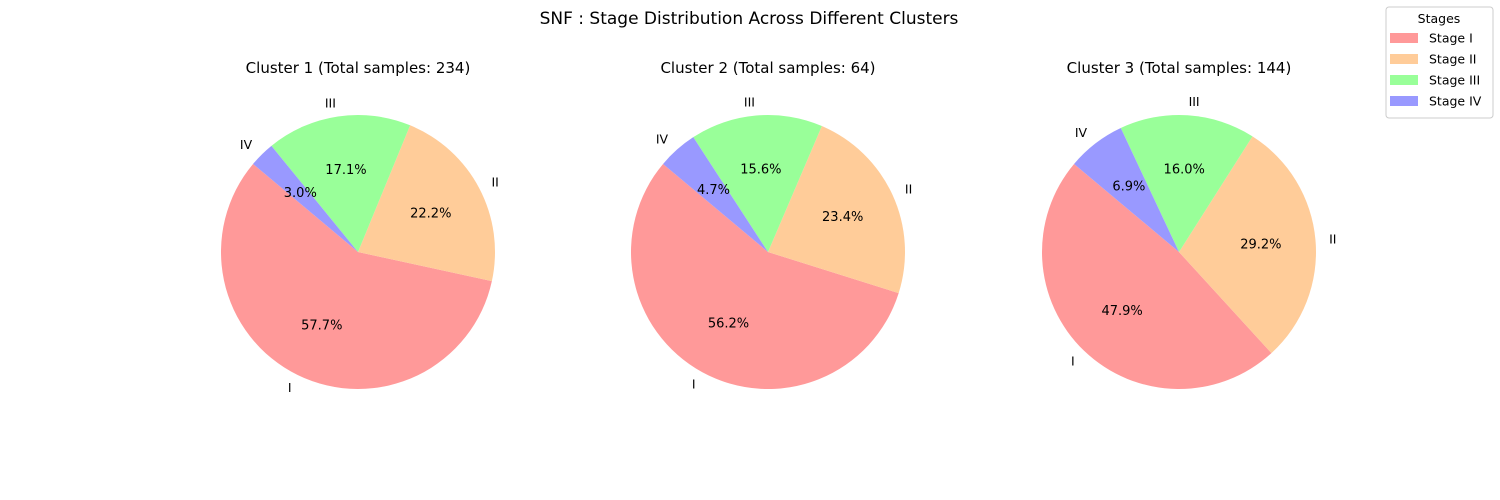 This screenshot has width=1500, height=500. I want to click on pie-2-pct-i: 56.2%, so click(728, 324).